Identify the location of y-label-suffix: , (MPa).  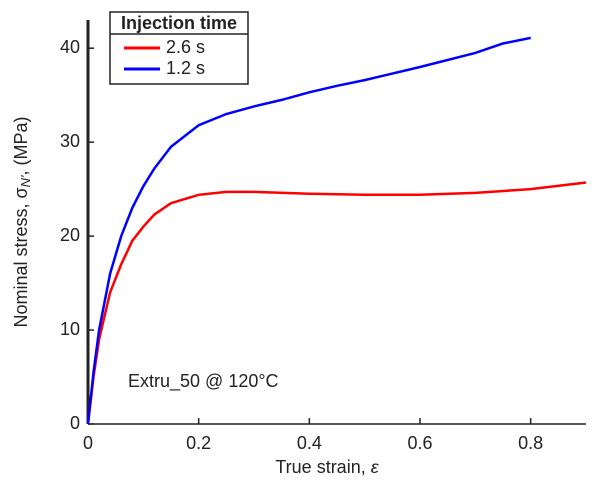
(21, 145).